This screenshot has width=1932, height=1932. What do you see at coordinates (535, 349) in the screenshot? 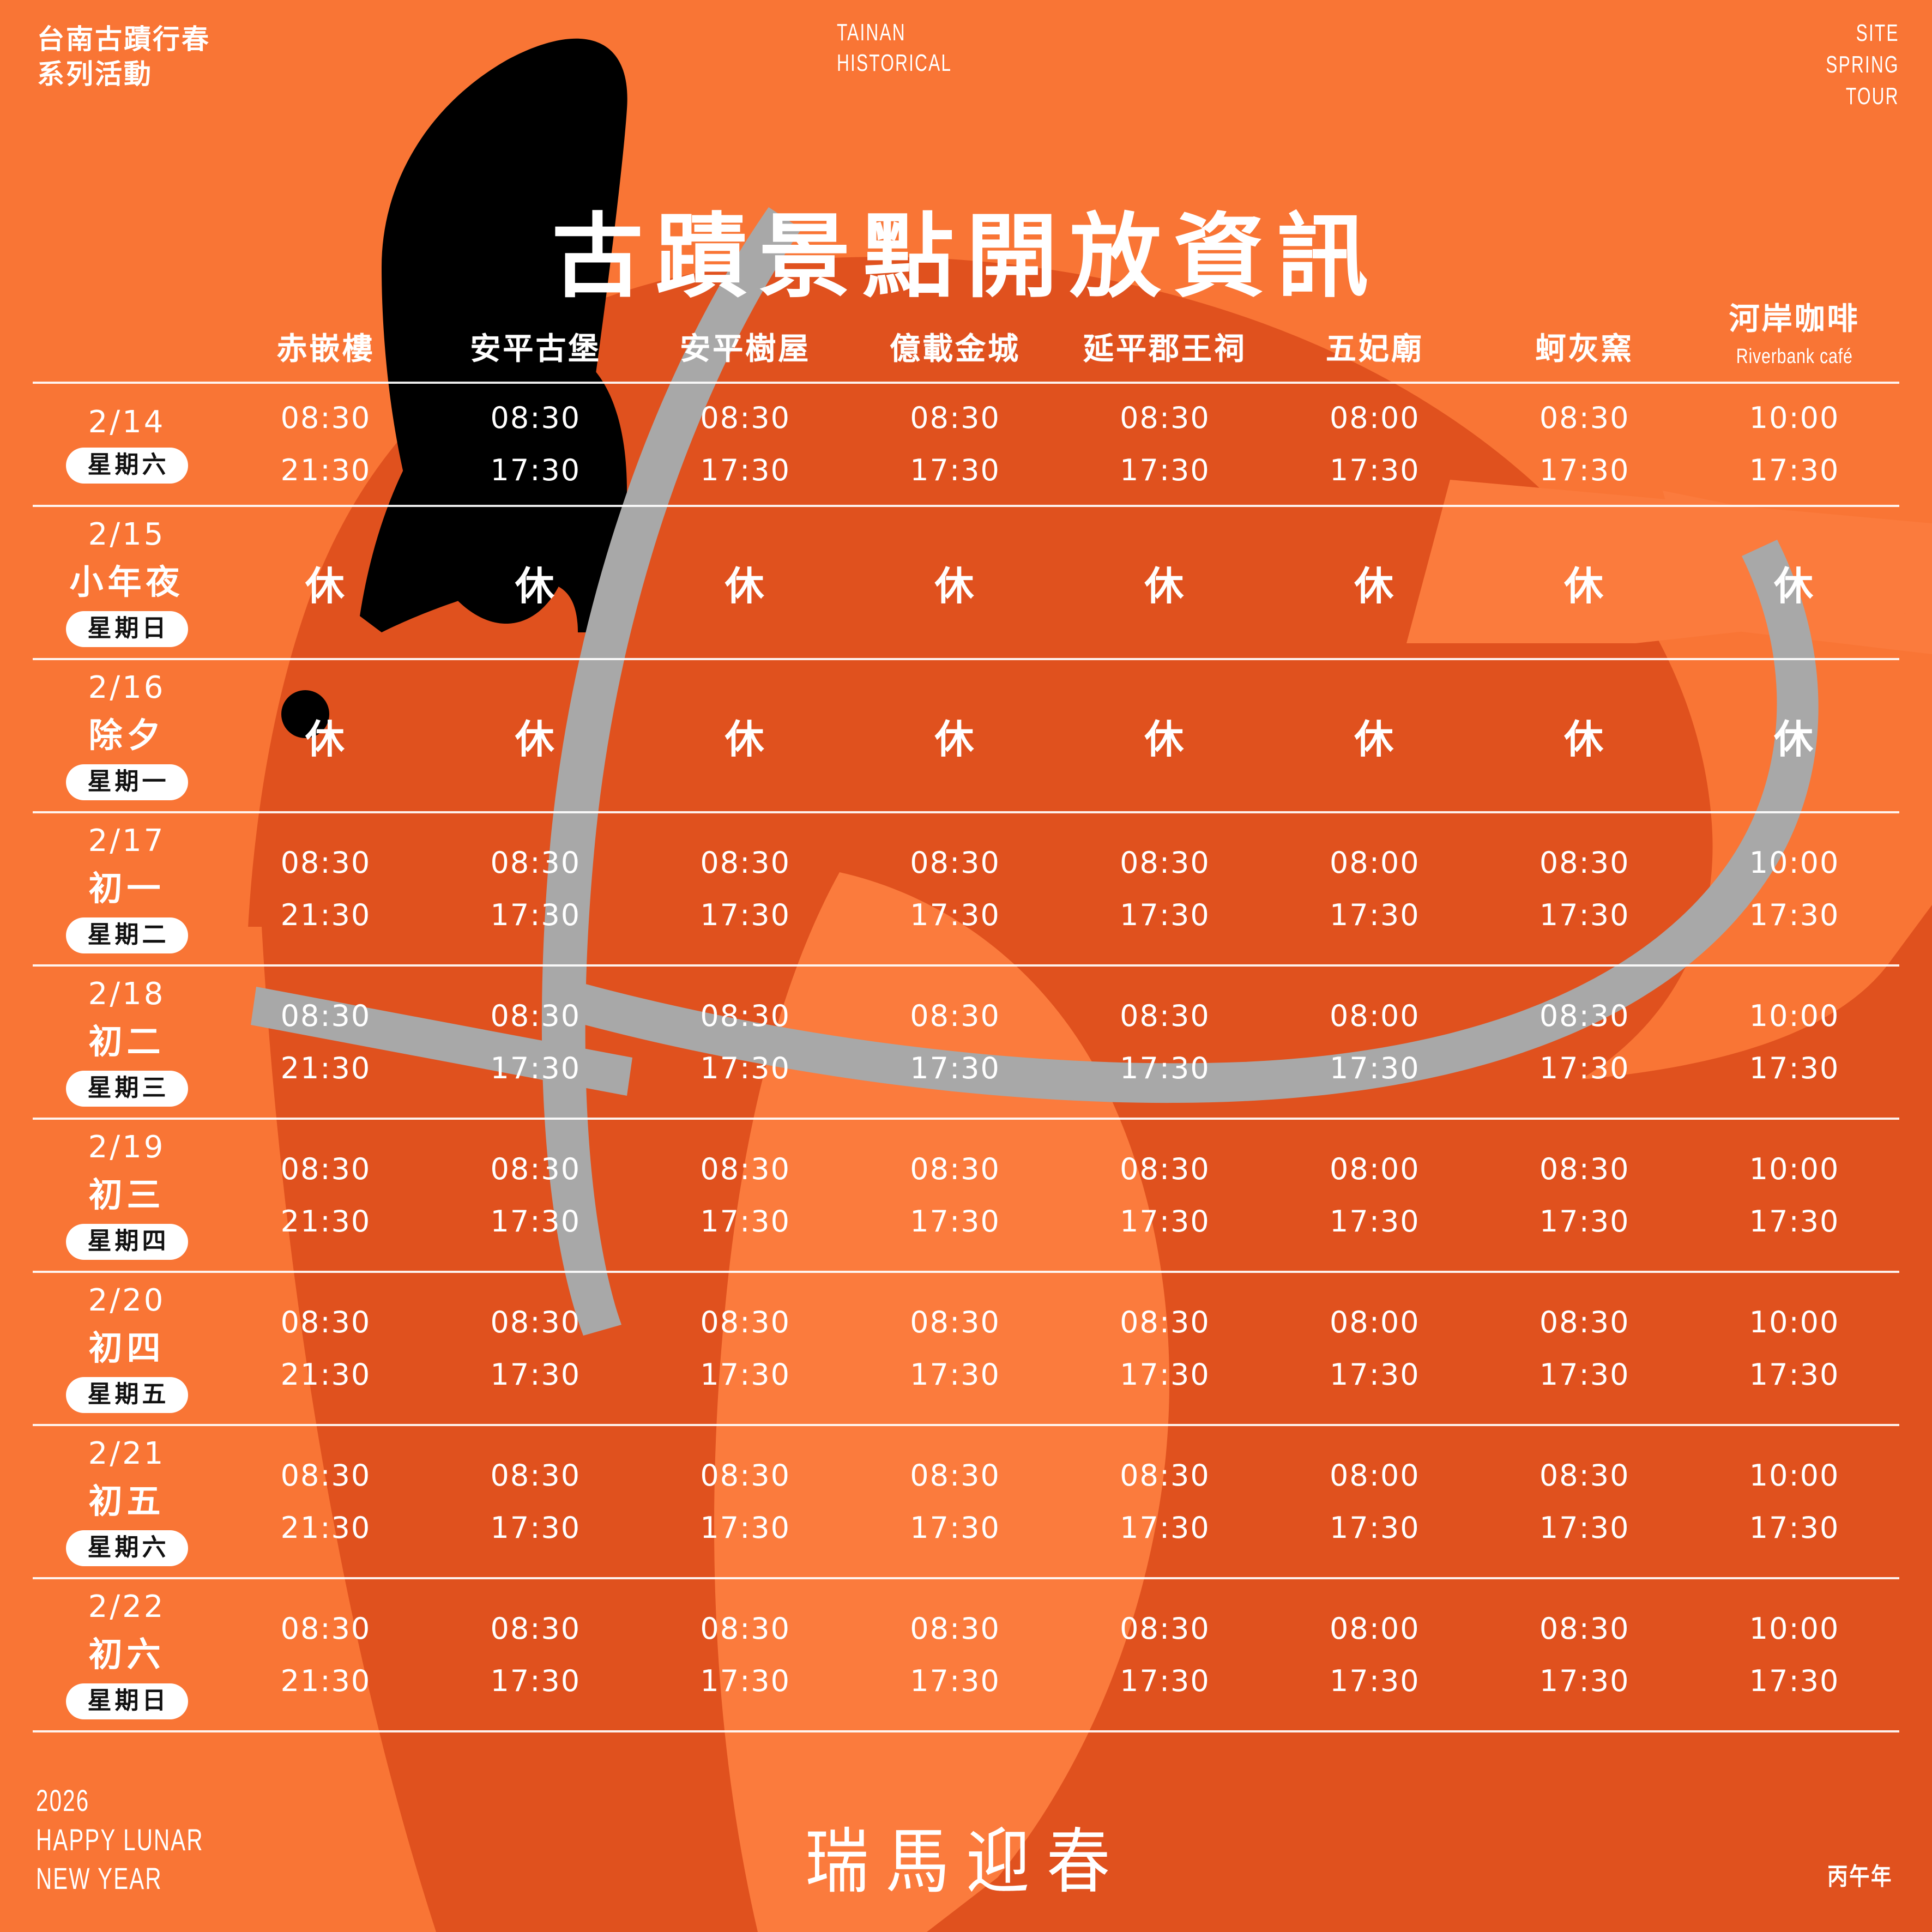
I see `column-header-label: 安平古堡` at bounding box center [535, 349].